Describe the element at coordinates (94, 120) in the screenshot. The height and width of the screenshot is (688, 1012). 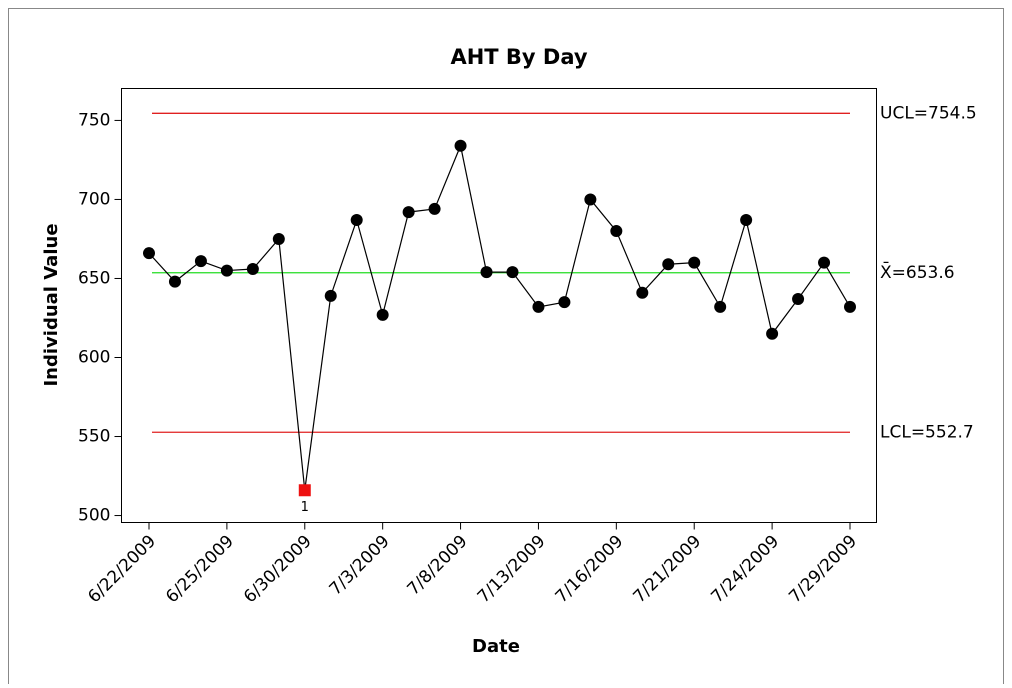
I see `y-tick-label: 750` at that location.